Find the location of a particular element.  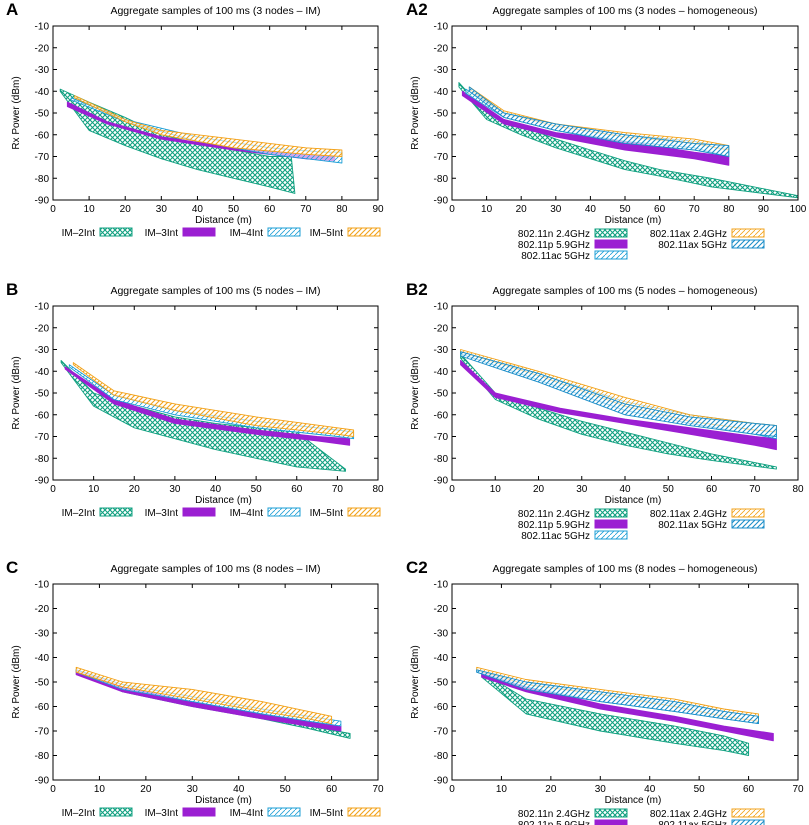

panel-label: C is located at coordinates (12, 567).